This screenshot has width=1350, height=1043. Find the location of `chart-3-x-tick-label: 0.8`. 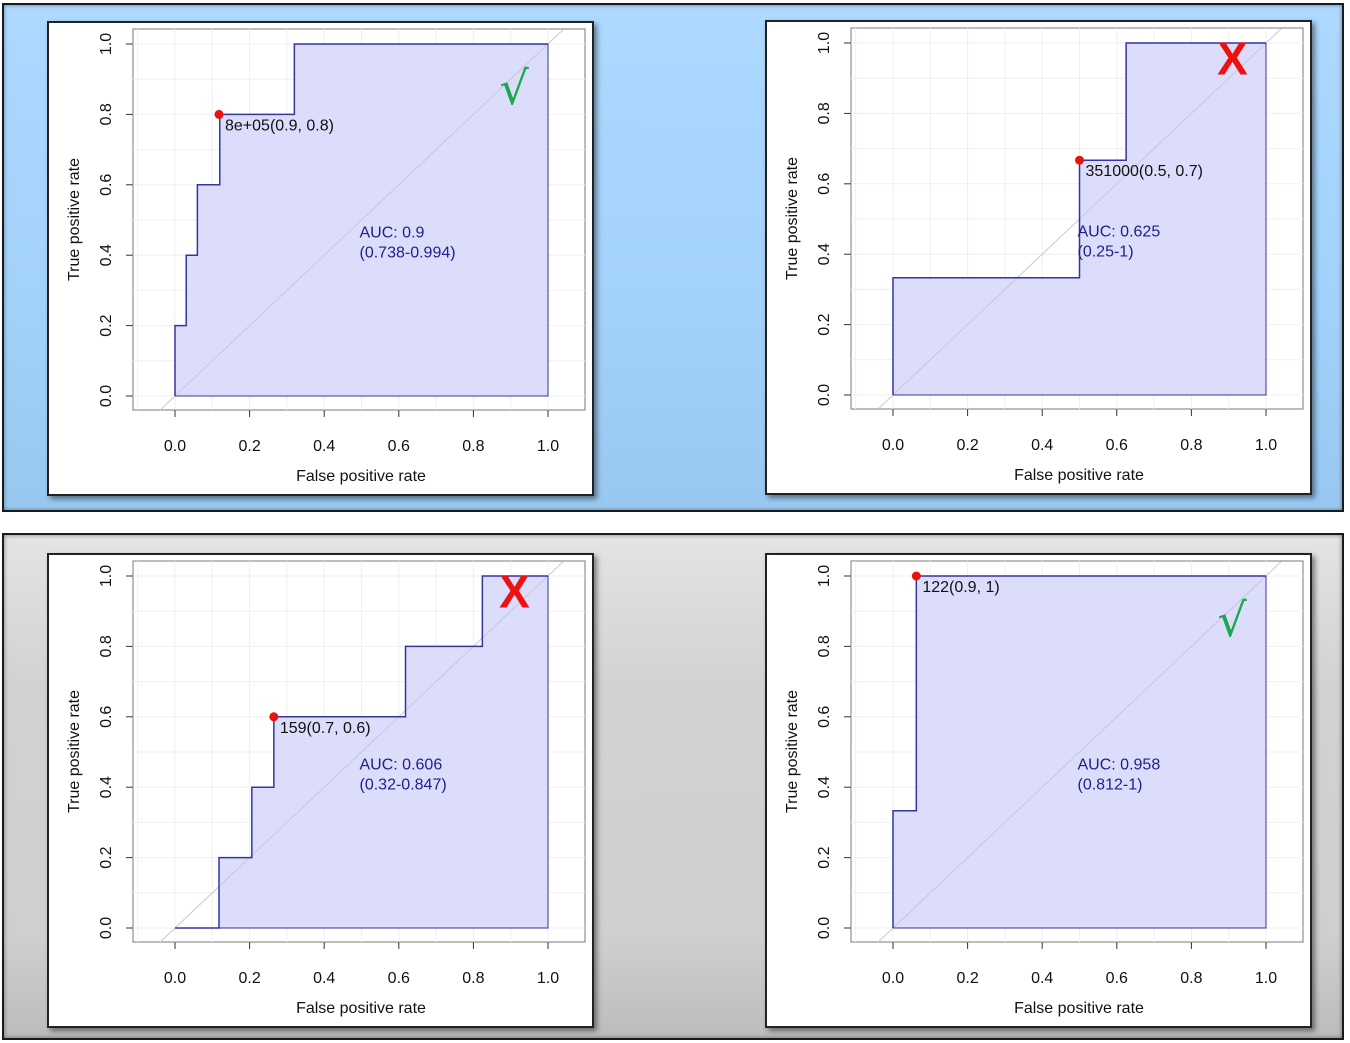

chart-3-x-tick-label: 0.8 is located at coordinates (1191, 978).